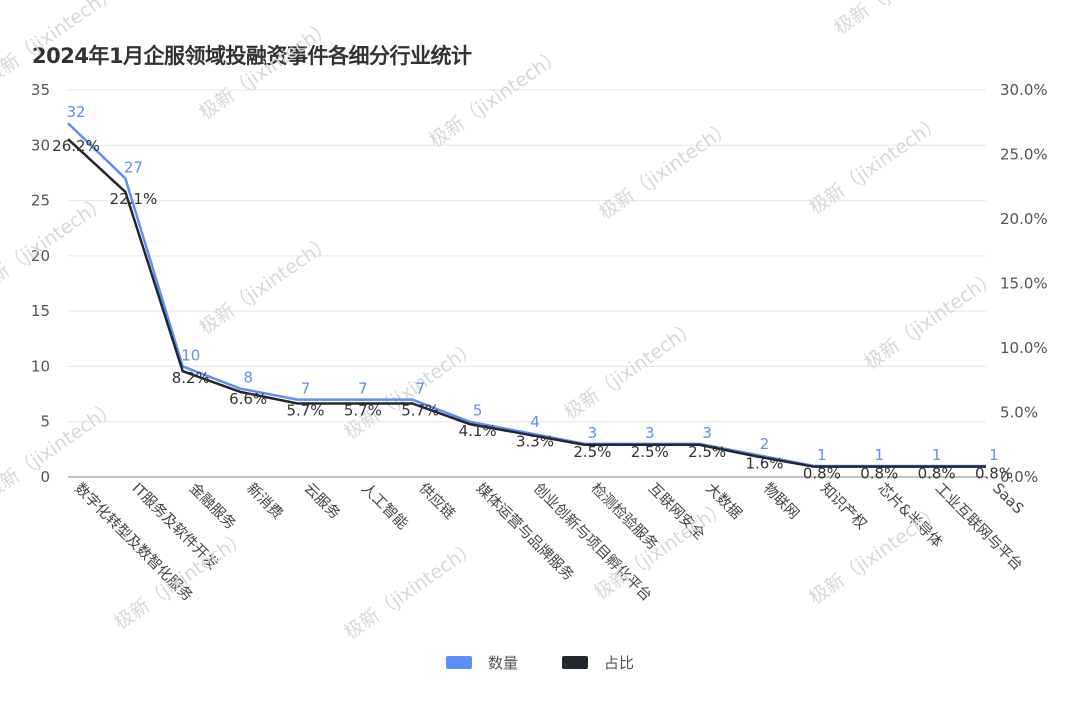  What do you see at coordinates (75, 112) in the screenshot?
I see `data-label-count: 32` at bounding box center [75, 112].